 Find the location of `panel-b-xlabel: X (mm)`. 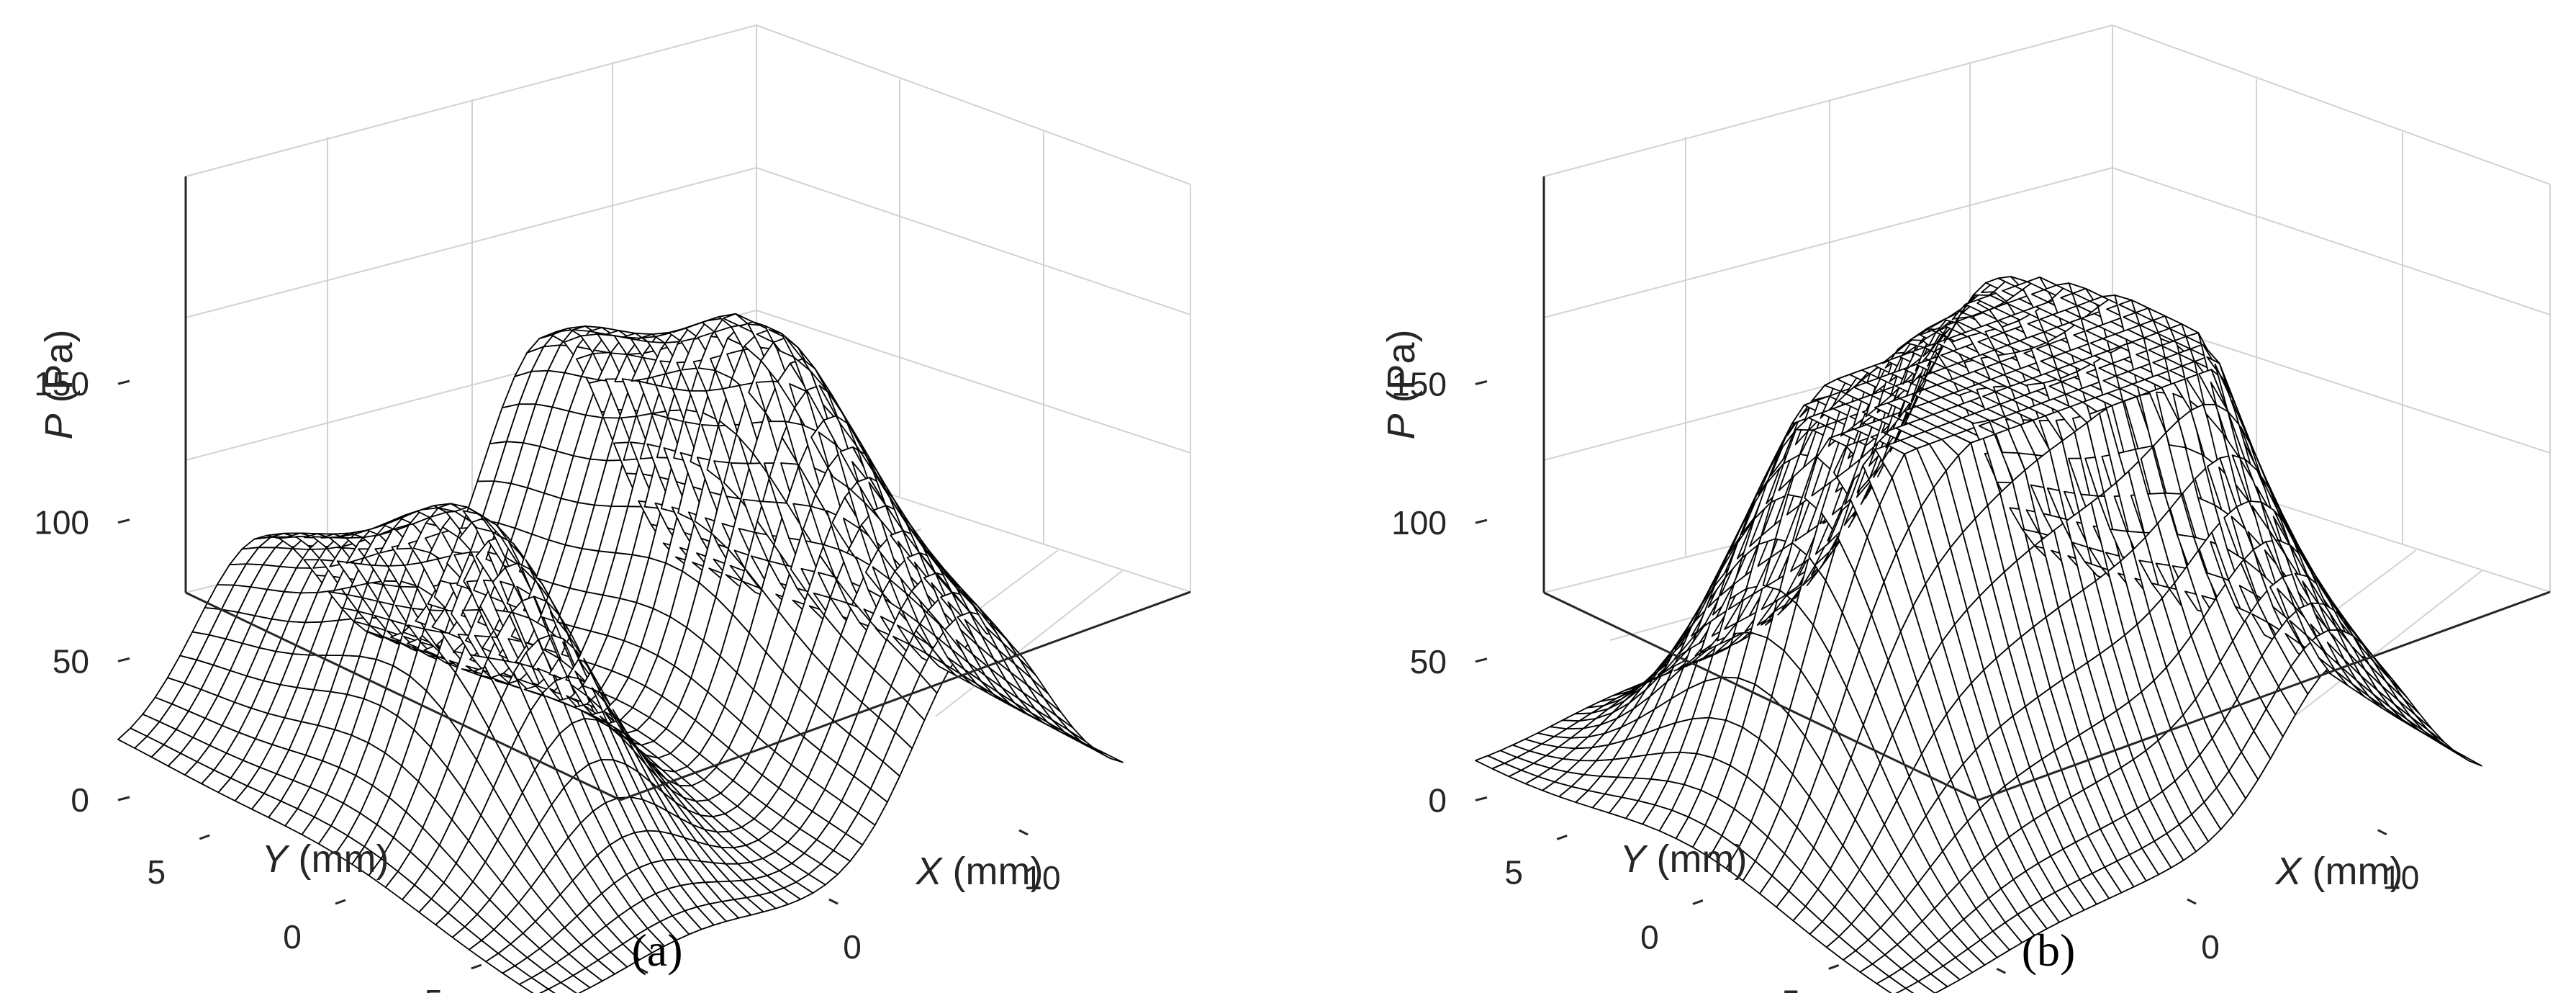

panel-b-xlabel: X (mm) is located at coordinates (2338, 871).